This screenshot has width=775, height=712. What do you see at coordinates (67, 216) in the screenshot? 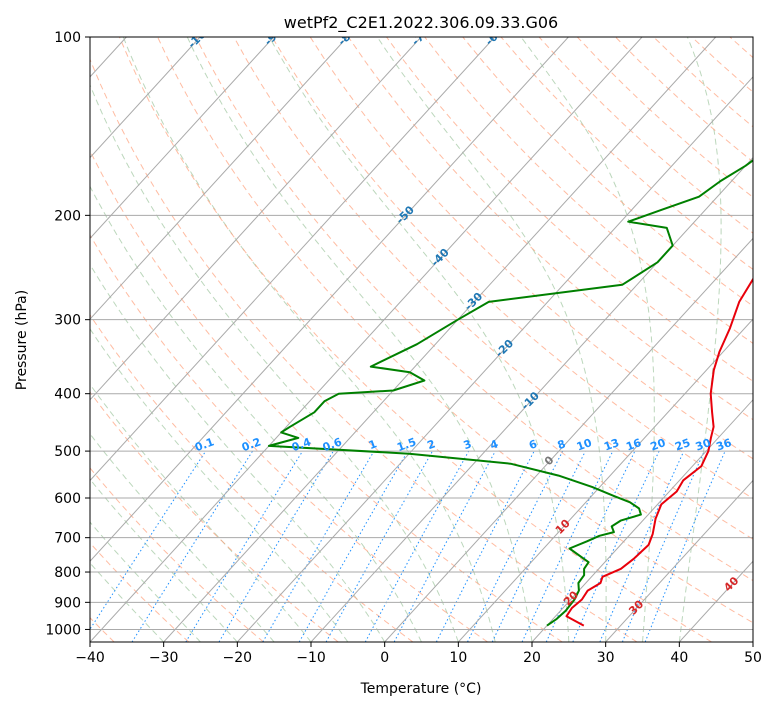
I see `y-tick-label: 200` at bounding box center [67, 216].